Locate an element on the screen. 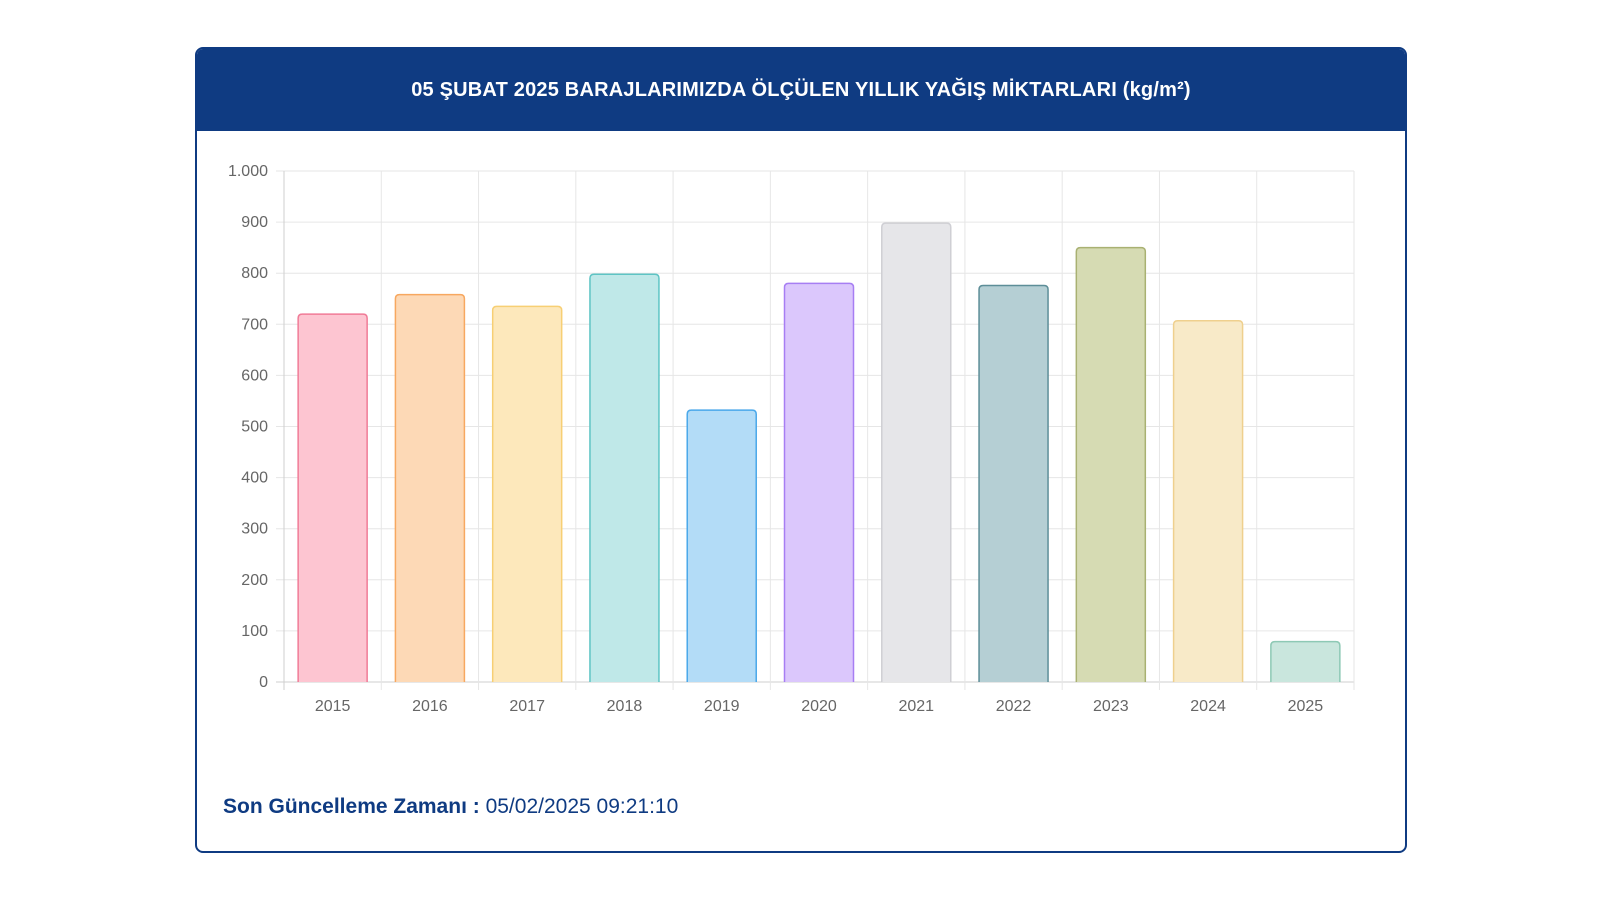 Image resolution: width=1600 pixels, height=900 pixels. bar-2016 is located at coordinates (430, 487).